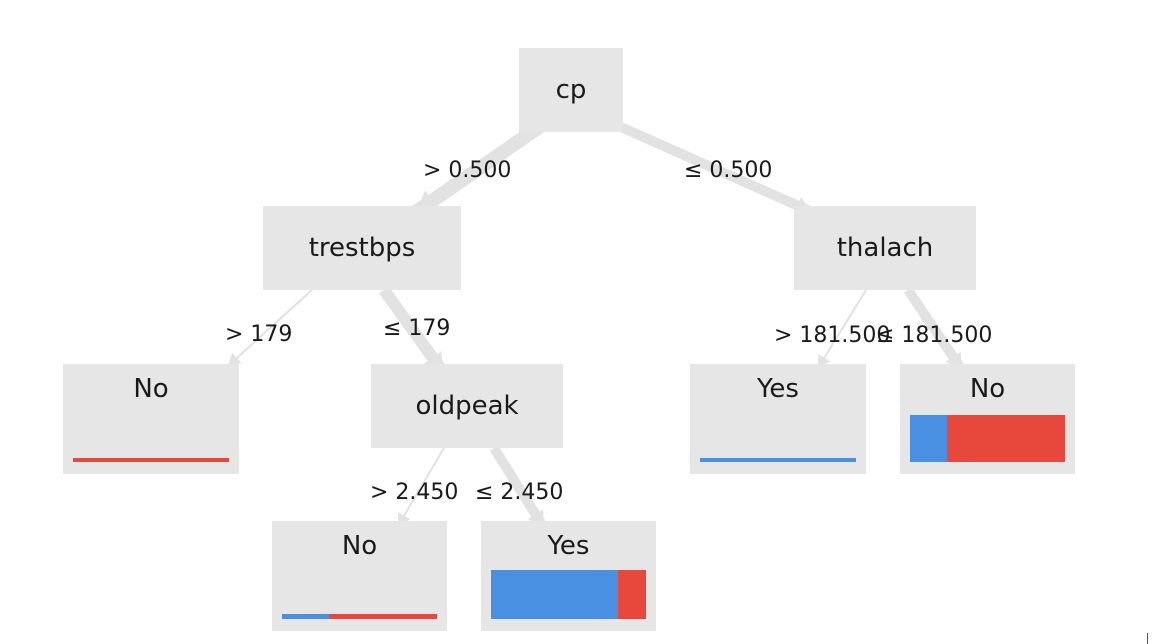 The height and width of the screenshot is (644, 1155). I want to click on node-cp: cp, so click(571, 90).